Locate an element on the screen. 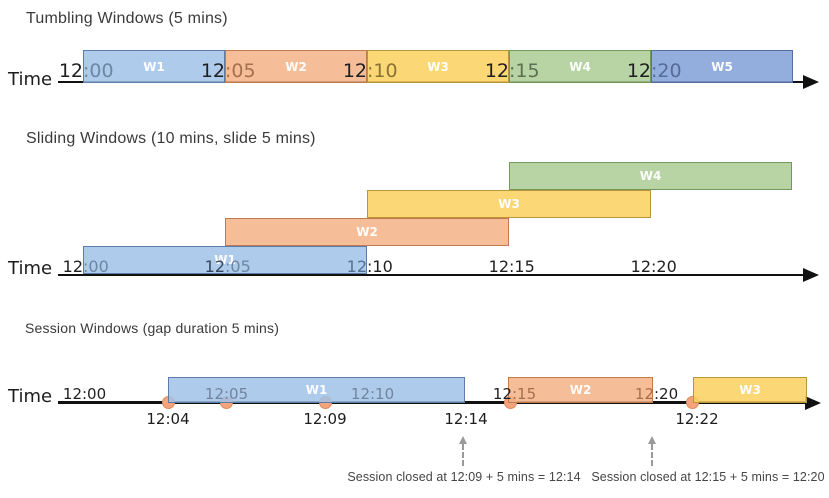 This screenshot has width=829, height=498. diagram-title-tumbling: Tumbling Windows (5 mins) is located at coordinates (127, 18).